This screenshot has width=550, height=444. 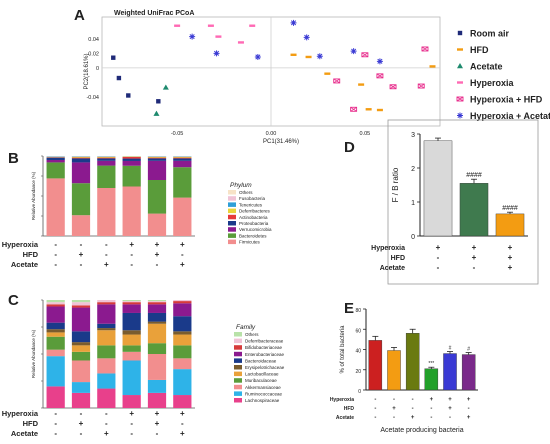 I want to click on stack-segment-deferribacteraceae, so click(x=157, y=302).